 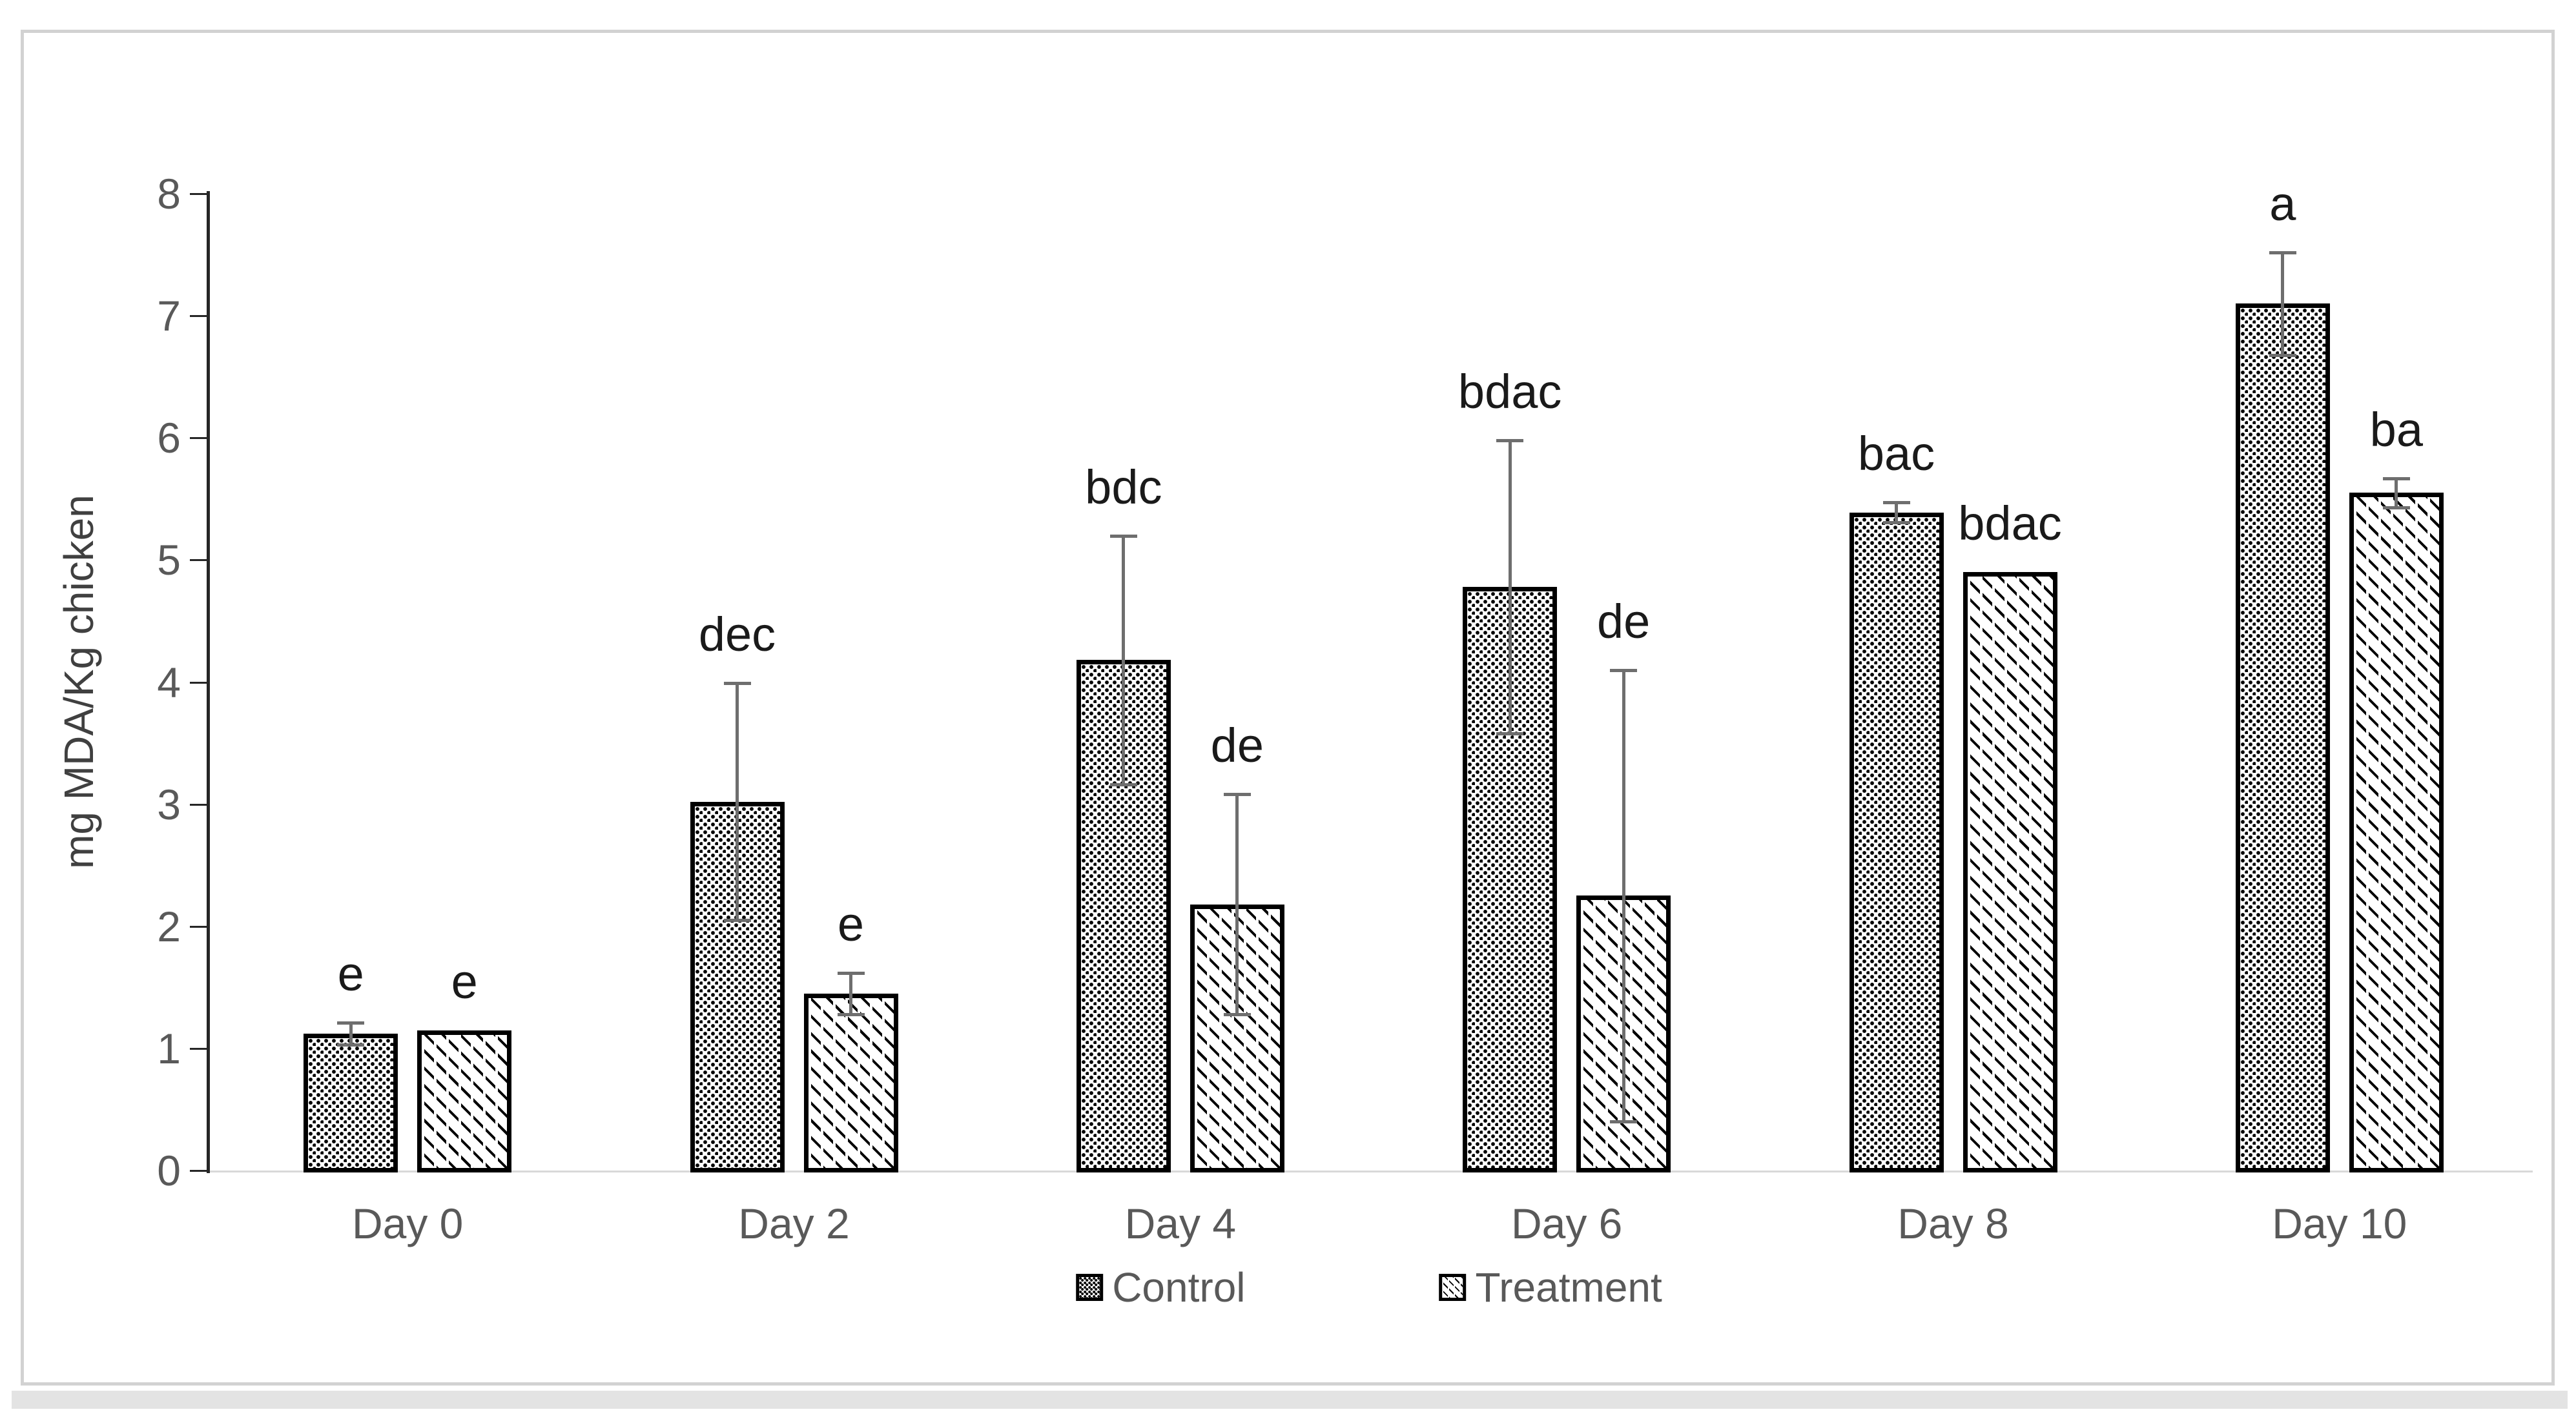 I want to click on significance-letter: a, so click(x=2282, y=203).